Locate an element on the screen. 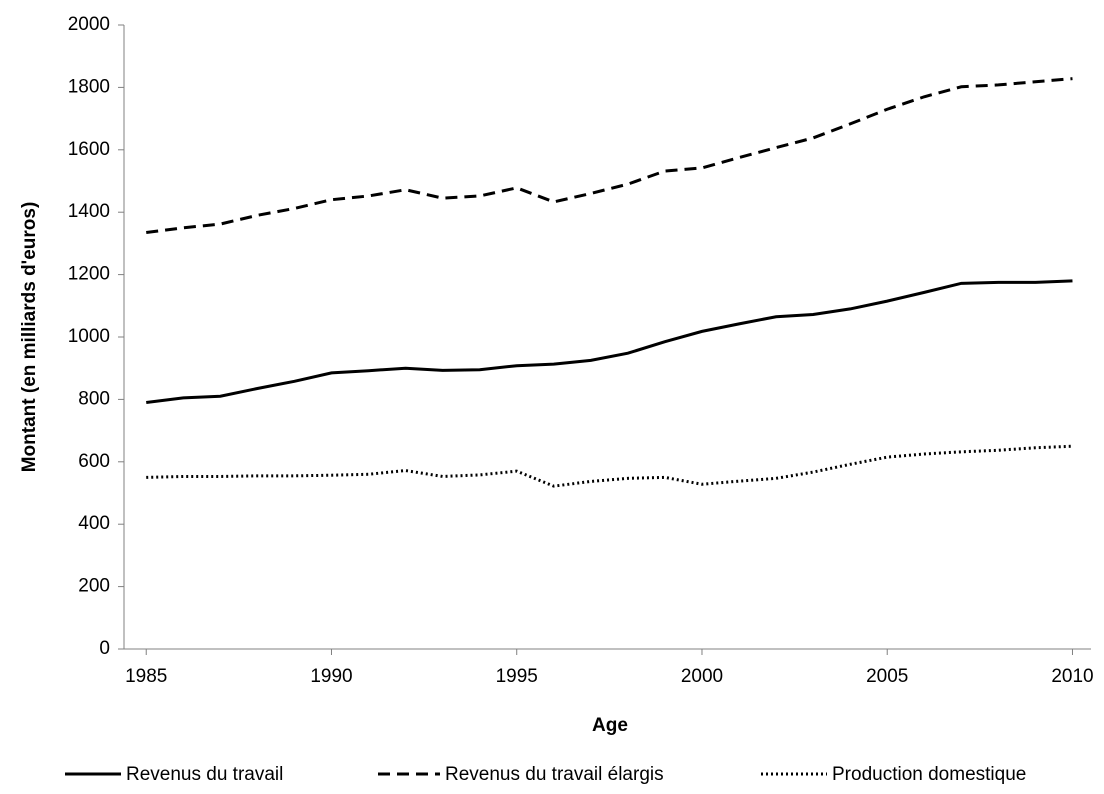 The width and height of the screenshot is (1104, 794). x-axis-label: Age is located at coordinates (610, 725).